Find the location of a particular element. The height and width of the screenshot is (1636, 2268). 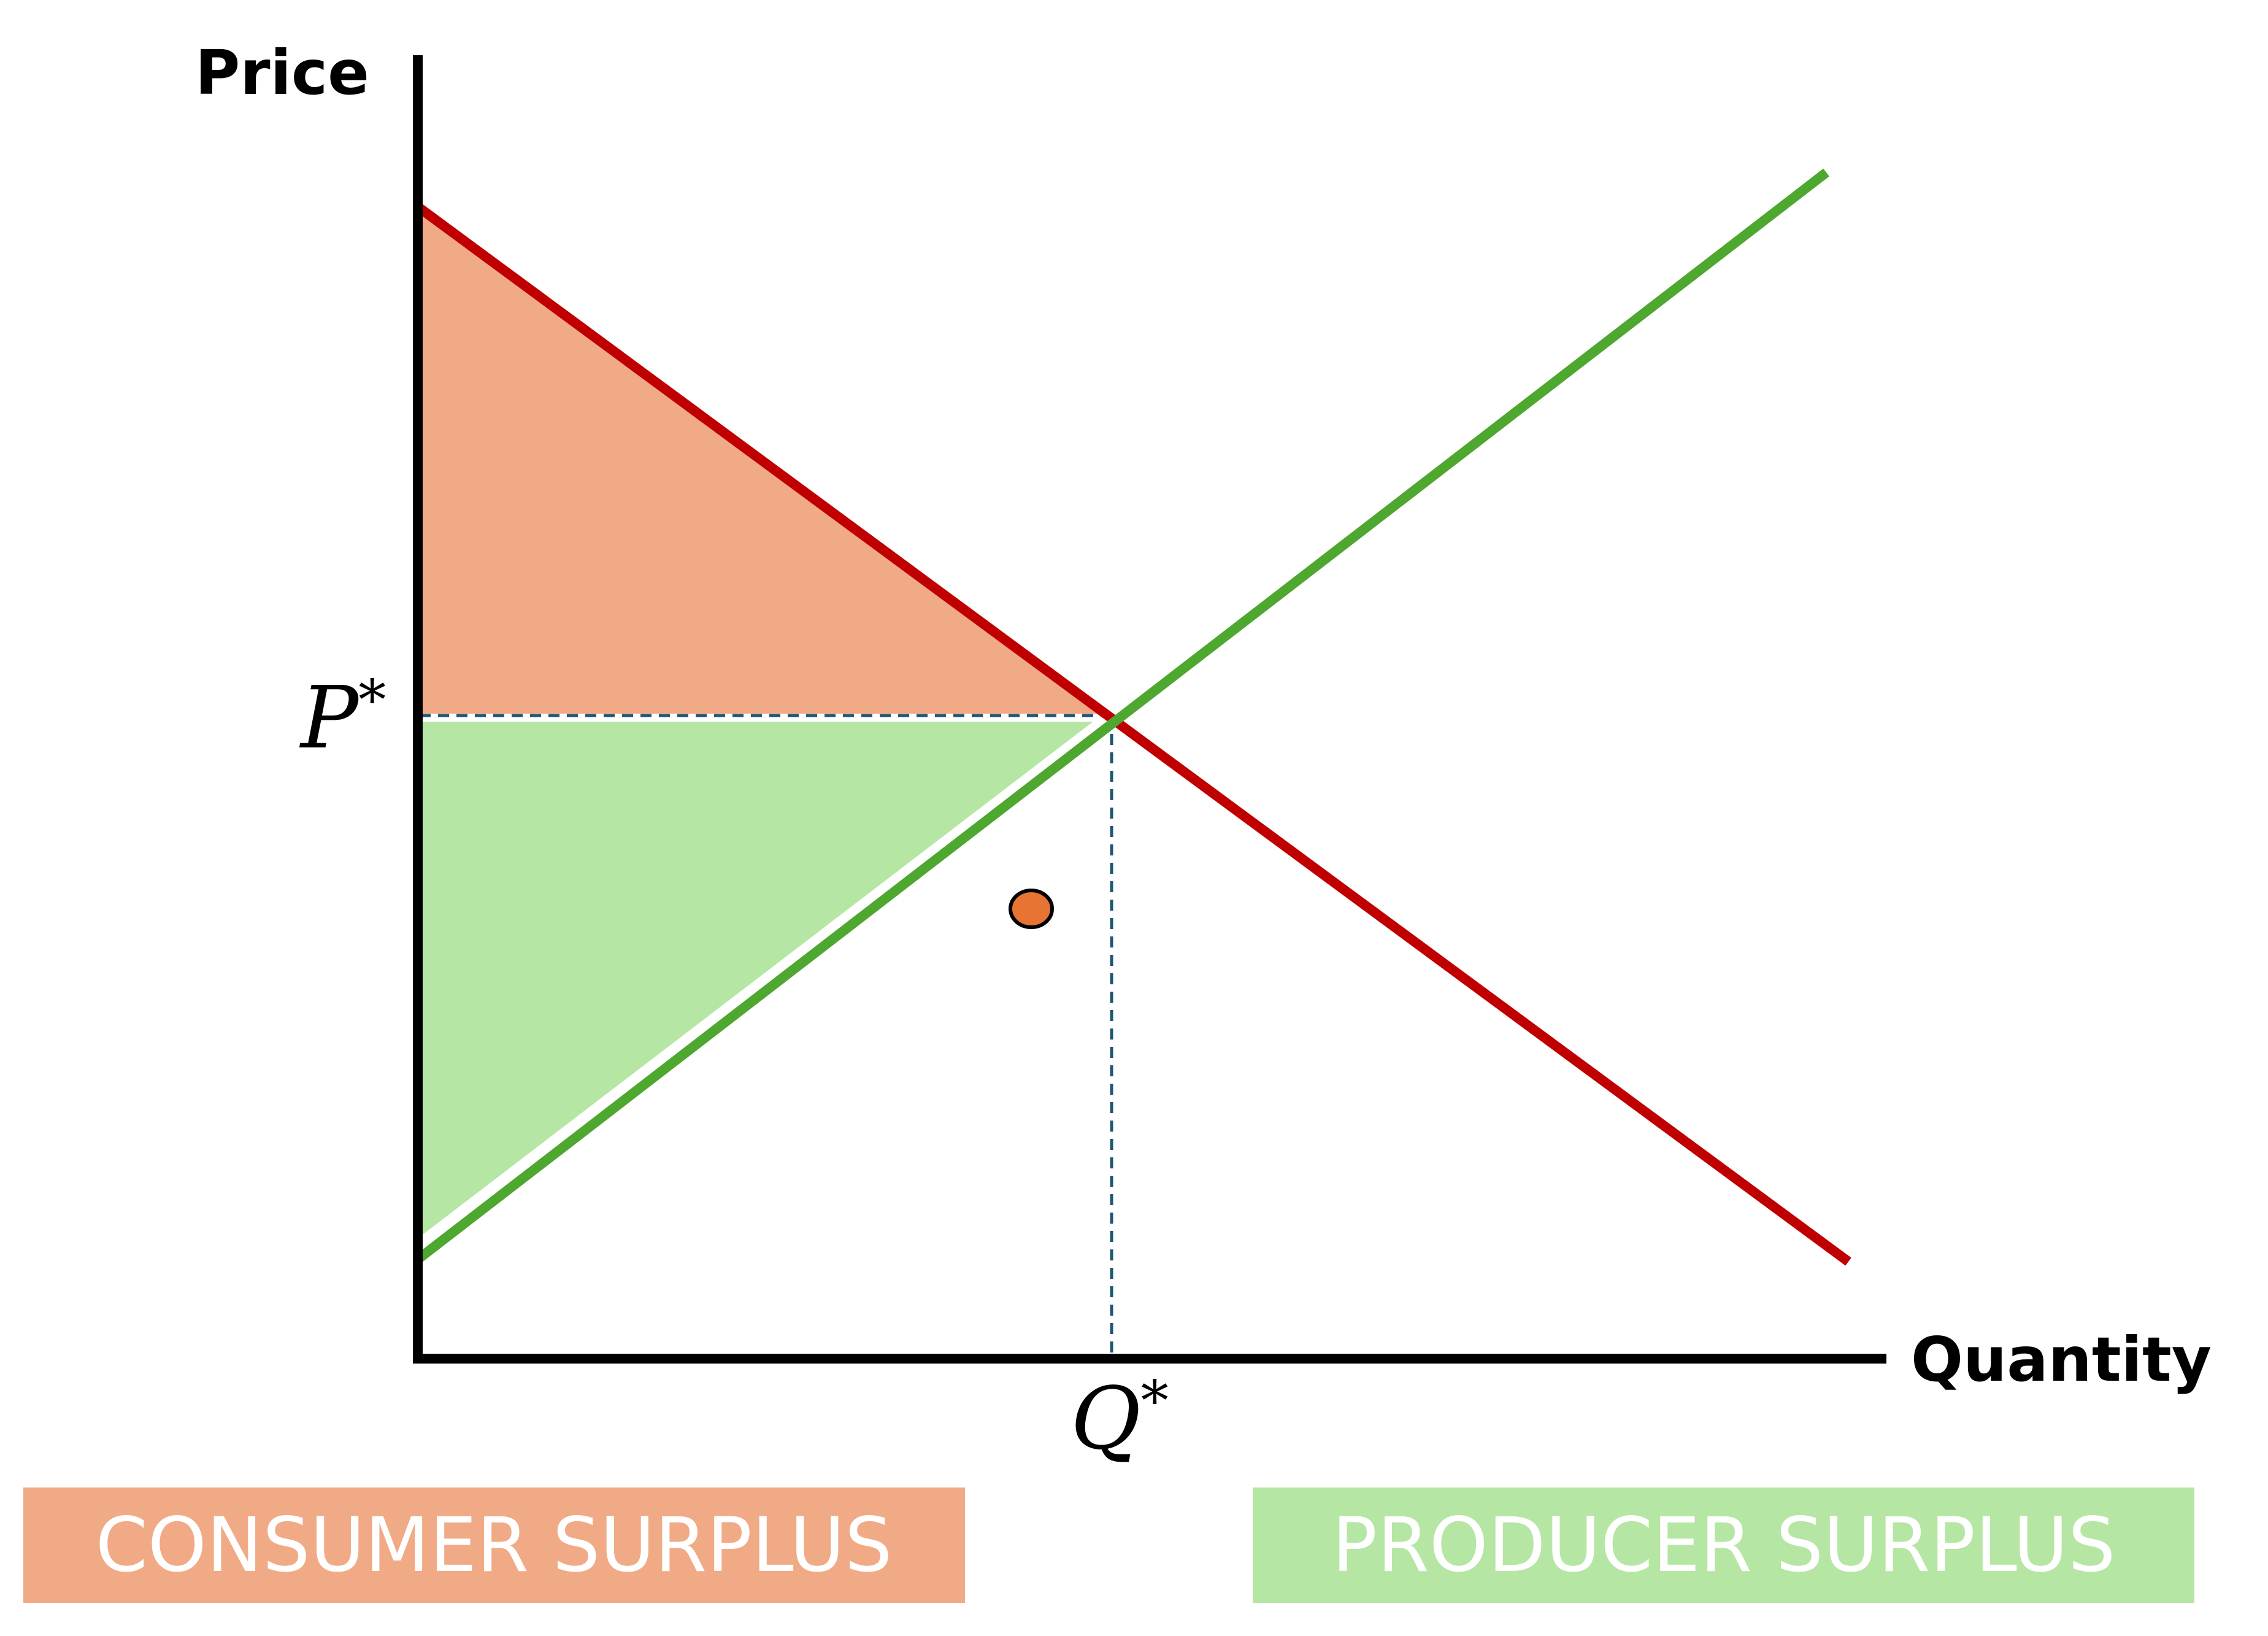

equilibrium-quantity-label: Q* is located at coordinates (1120, 1419).